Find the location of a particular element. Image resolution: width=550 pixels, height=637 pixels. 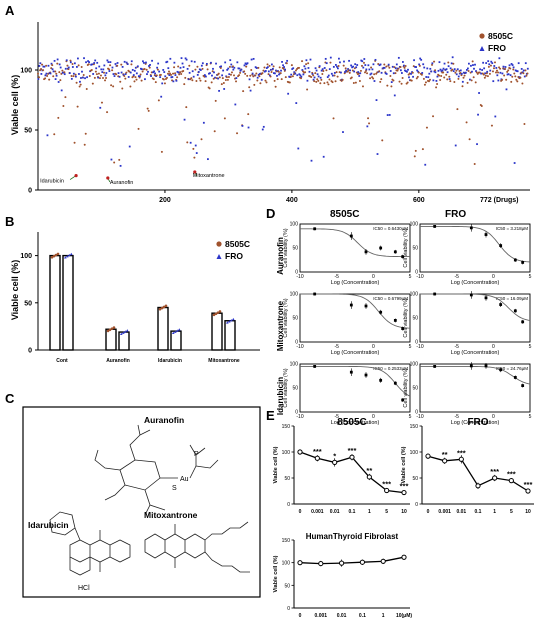

panel-e-ytick-label: 150 is located at coordinates (286, 427).